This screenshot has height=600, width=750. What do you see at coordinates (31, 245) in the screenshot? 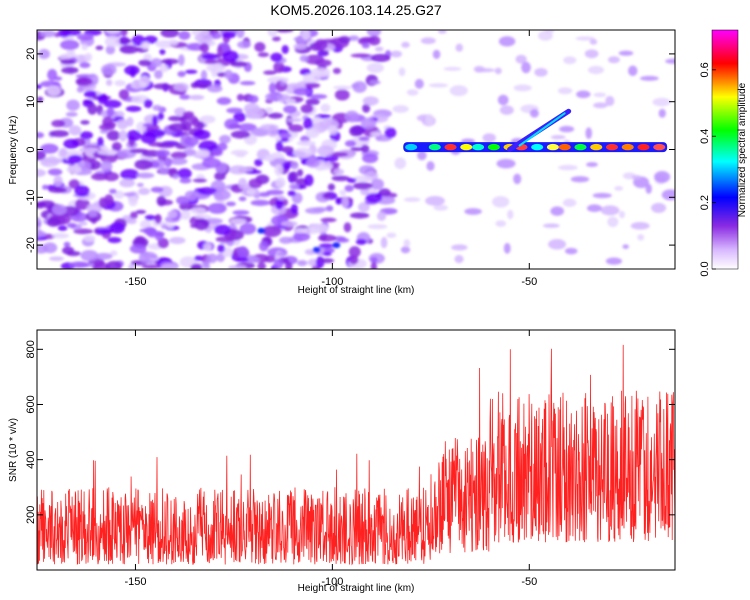
I see `spectrogram-y-tick-label: -20` at bounding box center [31, 245].